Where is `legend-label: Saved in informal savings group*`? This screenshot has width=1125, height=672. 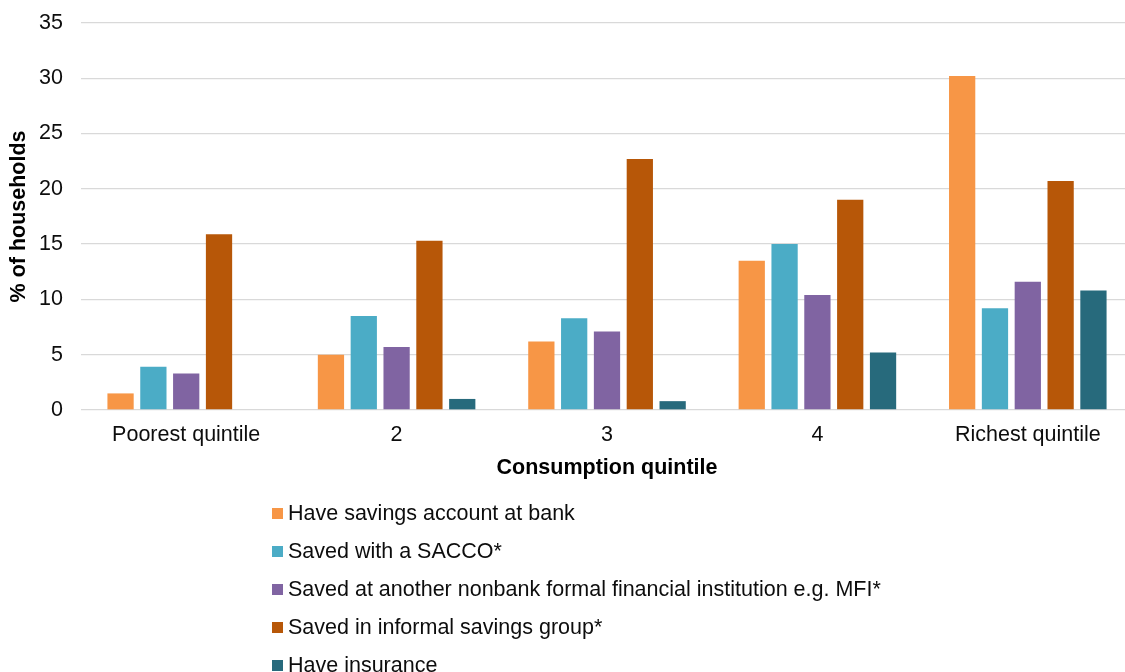 legend-label: Saved in informal savings group* is located at coordinates (445, 627).